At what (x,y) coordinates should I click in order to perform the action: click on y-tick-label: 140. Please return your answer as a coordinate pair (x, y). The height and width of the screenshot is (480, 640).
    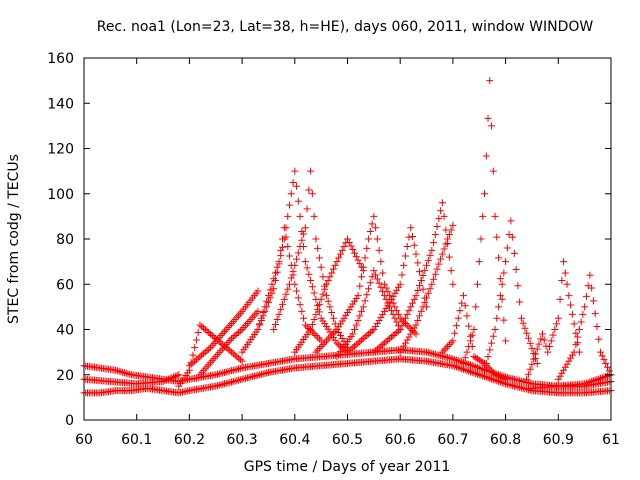
    Looking at the image, I should click on (60, 104).